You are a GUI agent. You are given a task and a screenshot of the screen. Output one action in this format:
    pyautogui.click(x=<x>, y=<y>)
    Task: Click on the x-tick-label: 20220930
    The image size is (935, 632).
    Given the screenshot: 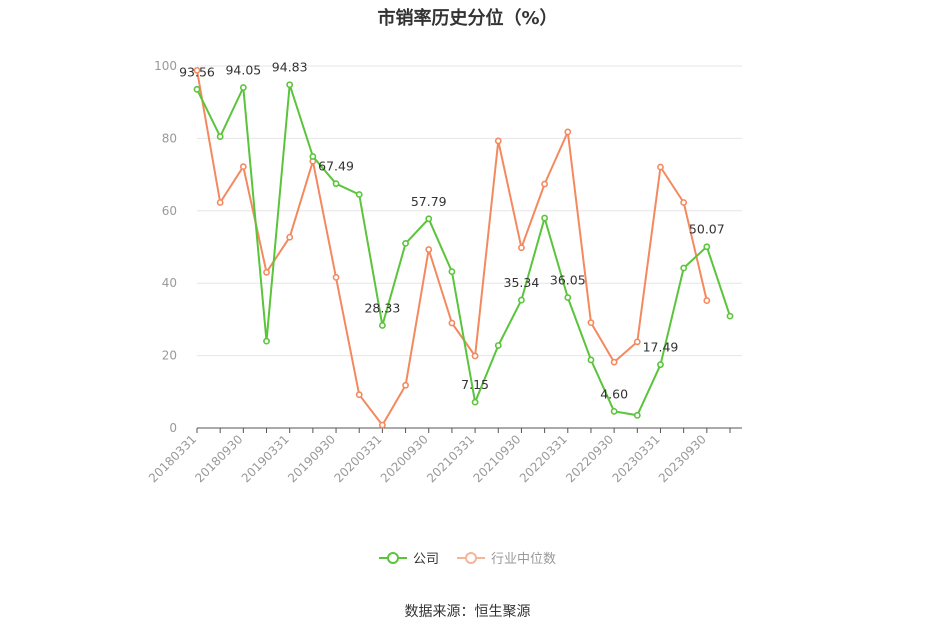 What is the action you would take?
    pyautogui.click(x=589, y=458)
    